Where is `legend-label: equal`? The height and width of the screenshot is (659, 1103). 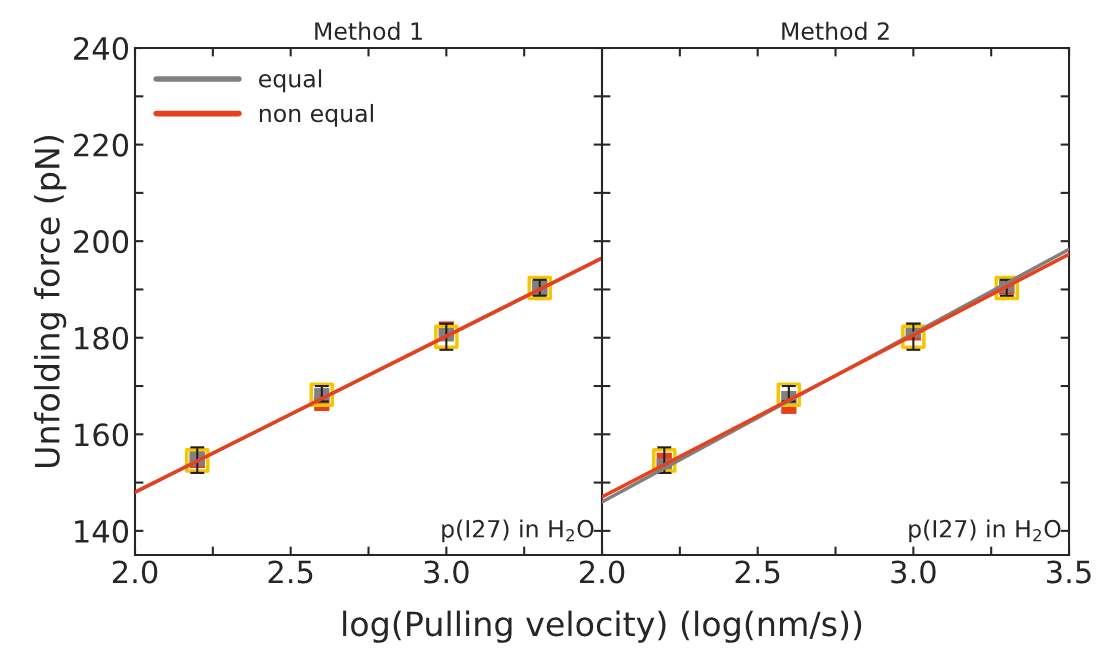
legend-label: equal is located at coordinates (290, 81).